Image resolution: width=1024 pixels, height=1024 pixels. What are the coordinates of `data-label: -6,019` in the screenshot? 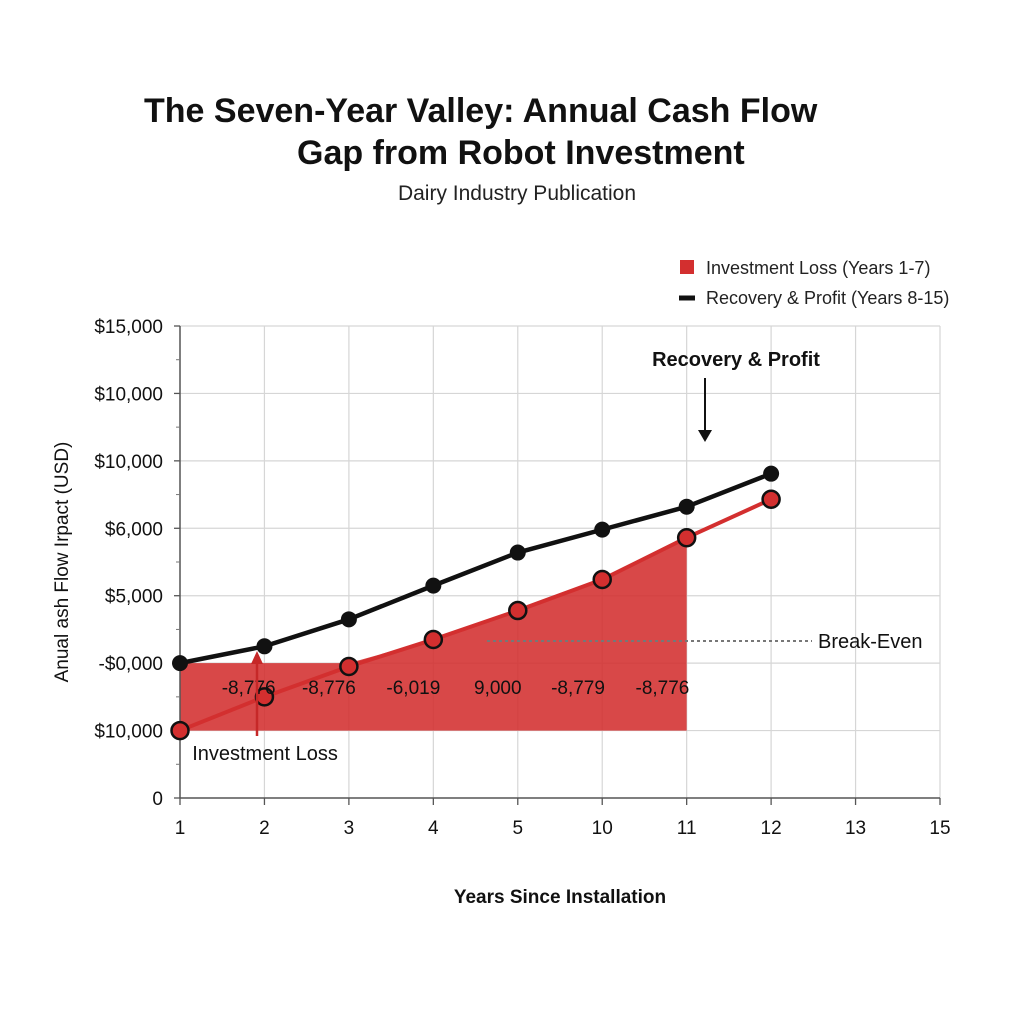 It's located at (413, 688).